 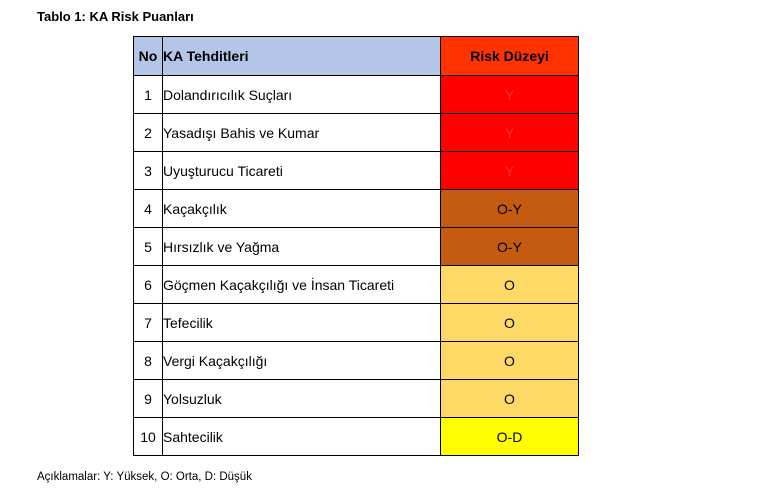 I want to click on threat-name: Göçmen Kaçakçılığı ve İnsan Ticareti, so click(x=301, y=284).